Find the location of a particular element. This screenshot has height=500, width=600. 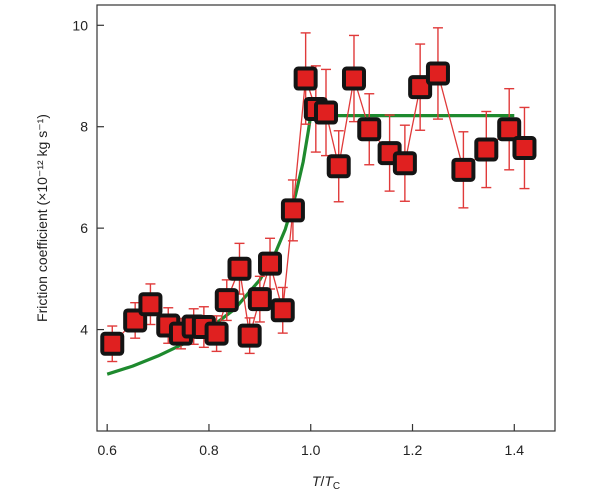

y-tick-label: 4 is located at coordinates (84, 330).